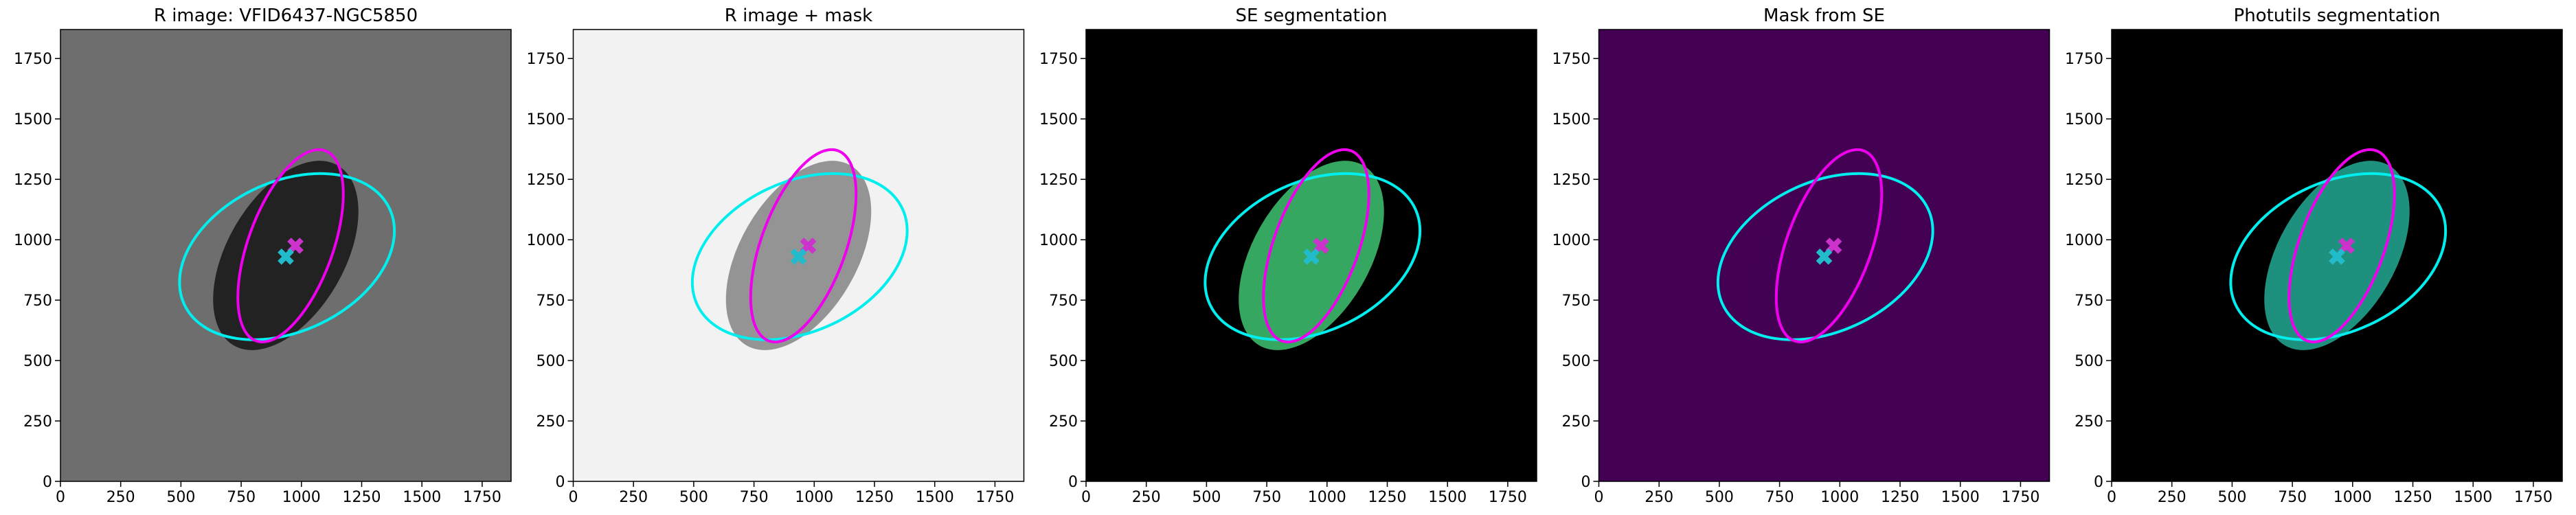 This screenshot has width=2576, height=515. I want to click on panel-title: Mask from SE, so click(1824, 16).